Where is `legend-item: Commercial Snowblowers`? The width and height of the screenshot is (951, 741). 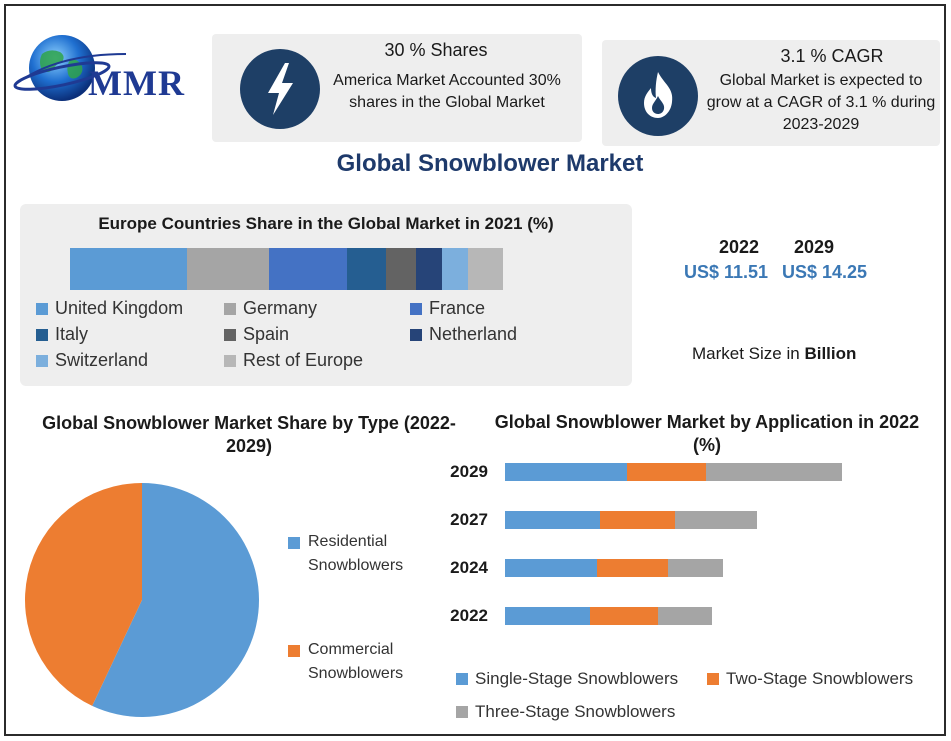
legend-item: Commercial Snowblowers is located at coordinates (353, 662).